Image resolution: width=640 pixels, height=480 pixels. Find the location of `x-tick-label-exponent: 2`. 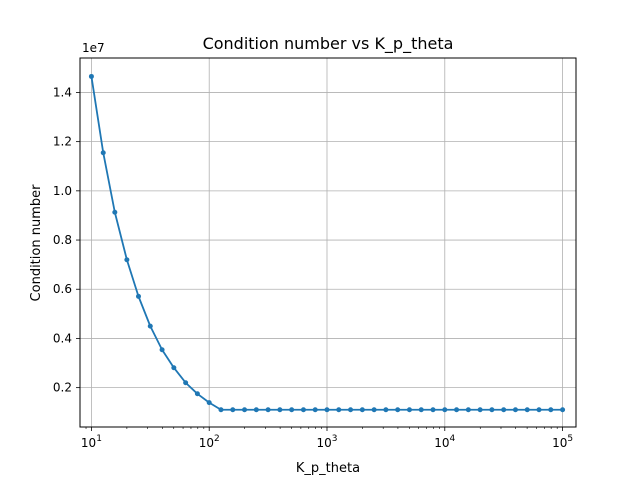

x-tick-label-exponent: 2 is located at coordinates (217, 439).